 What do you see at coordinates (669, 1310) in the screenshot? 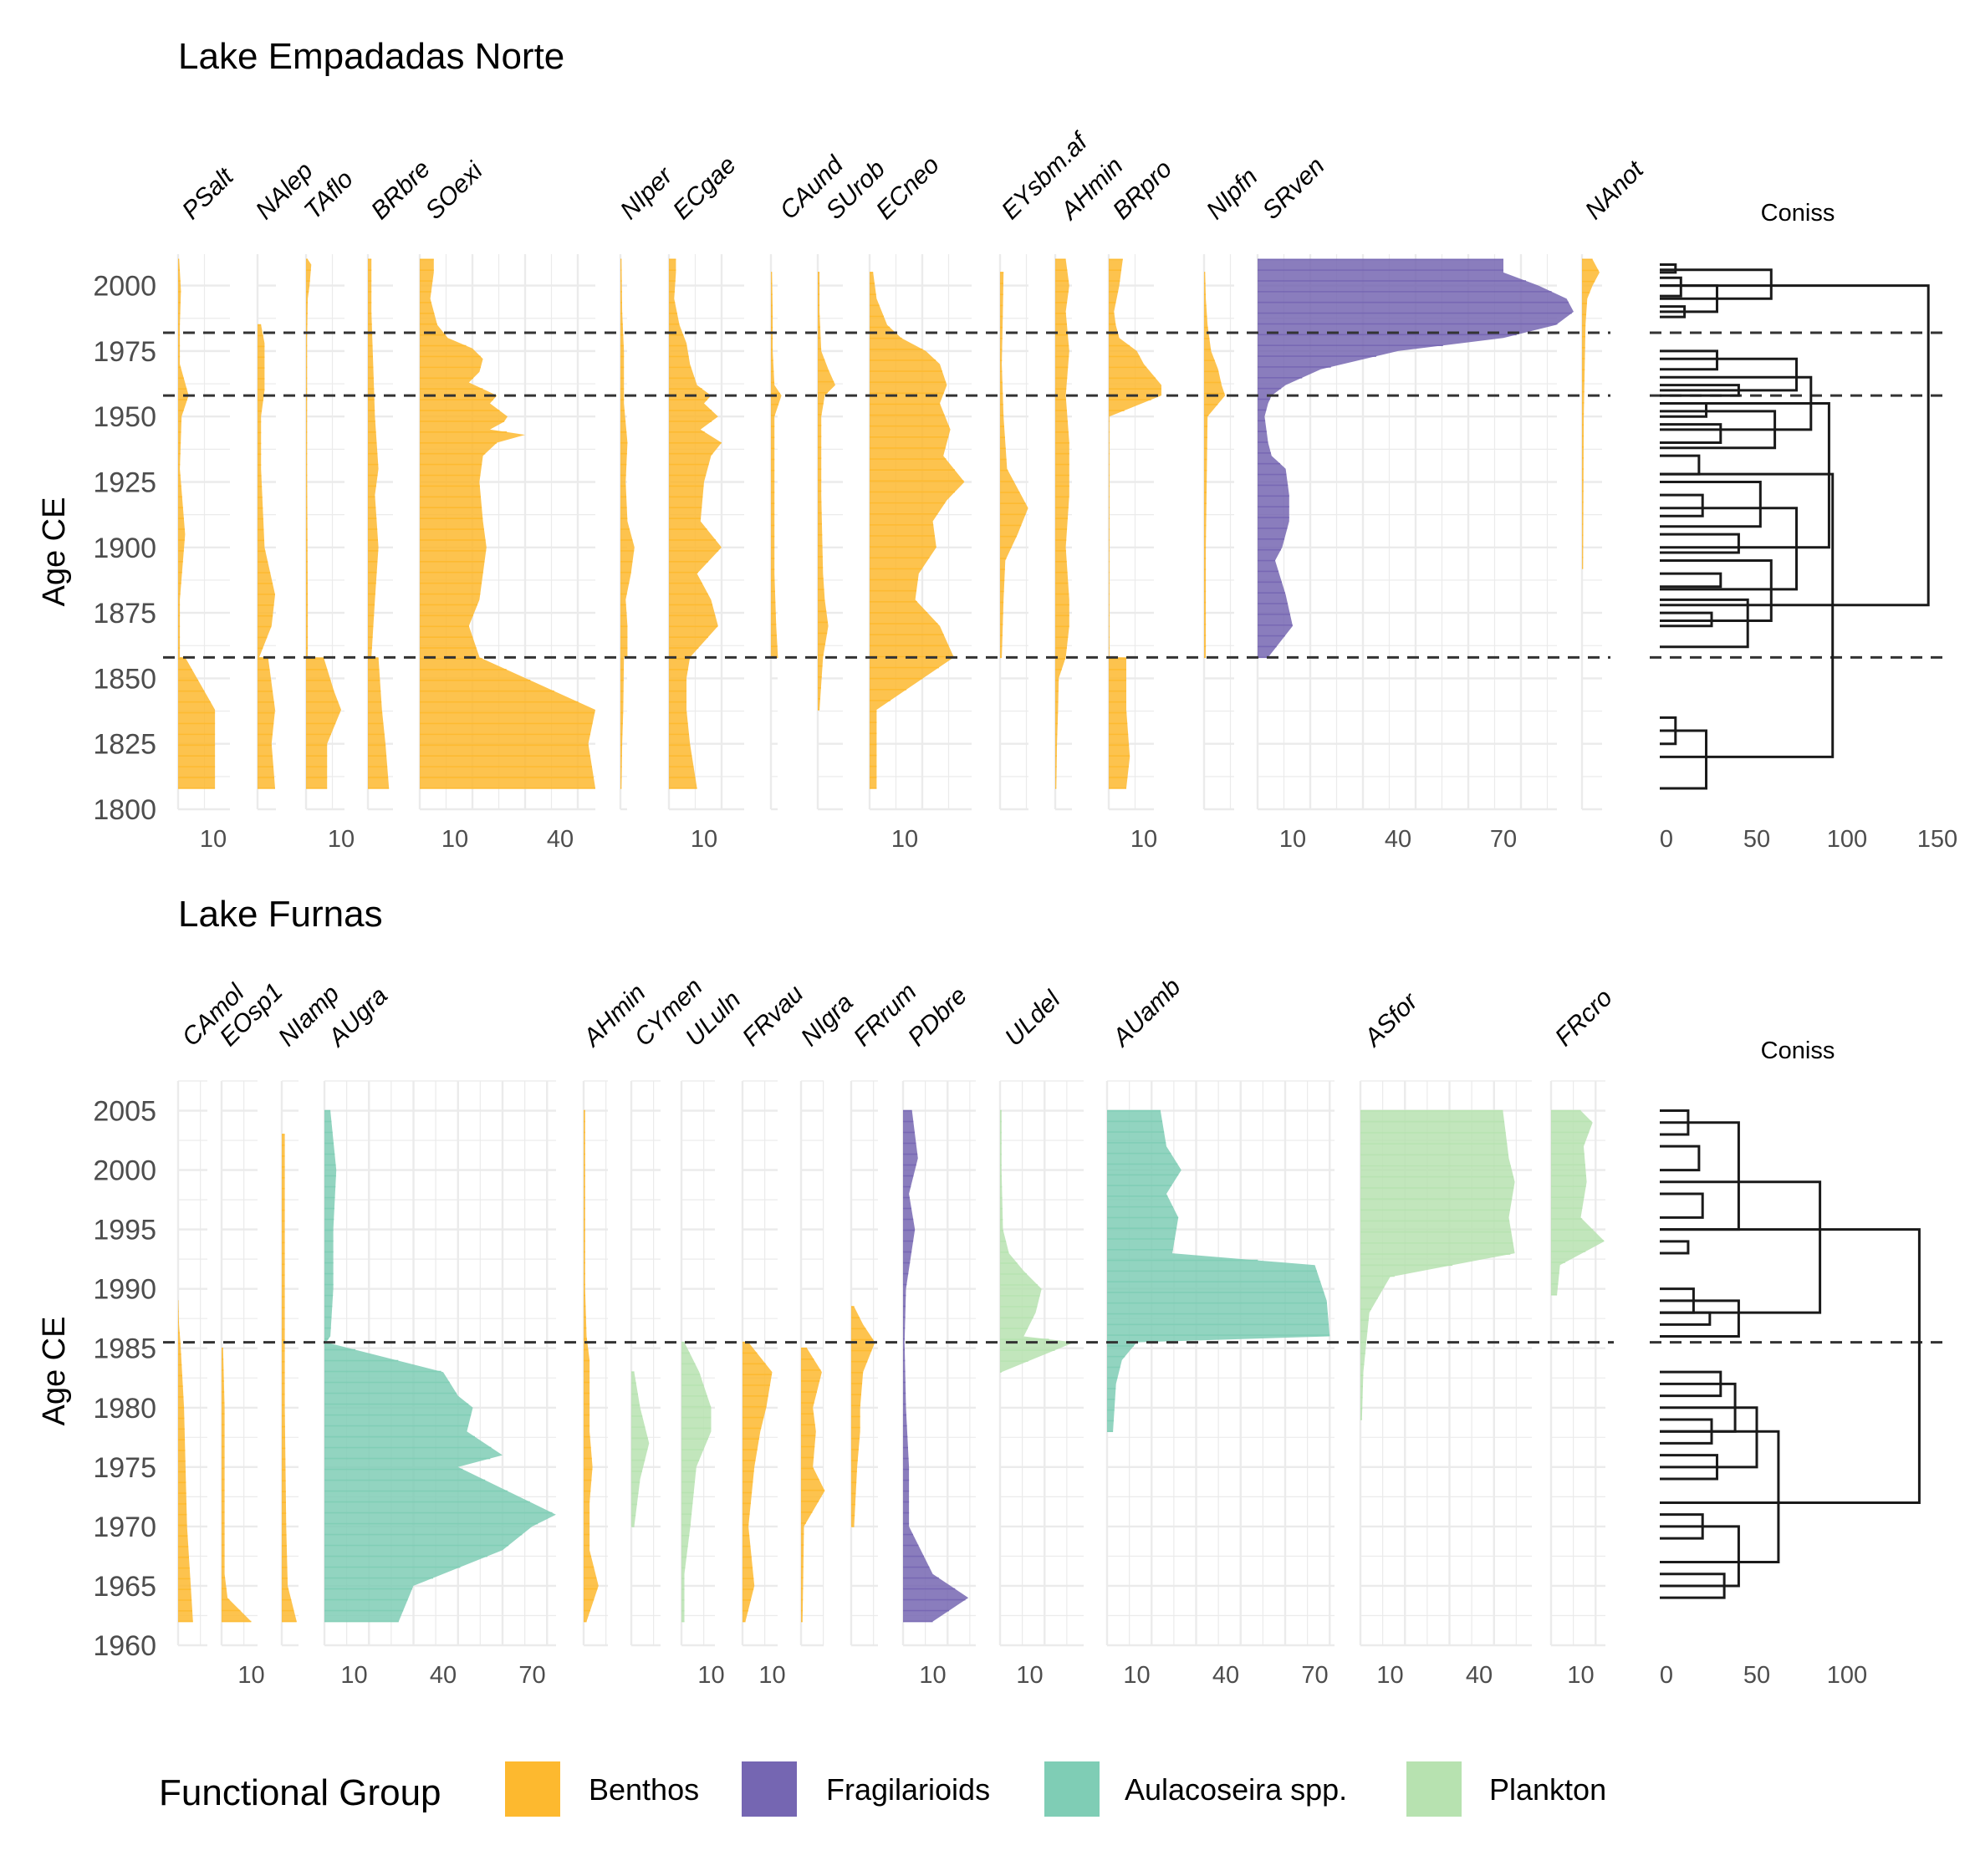
I see `taxon-column-cymen: CYmen` at bounding box center [669, 1310].